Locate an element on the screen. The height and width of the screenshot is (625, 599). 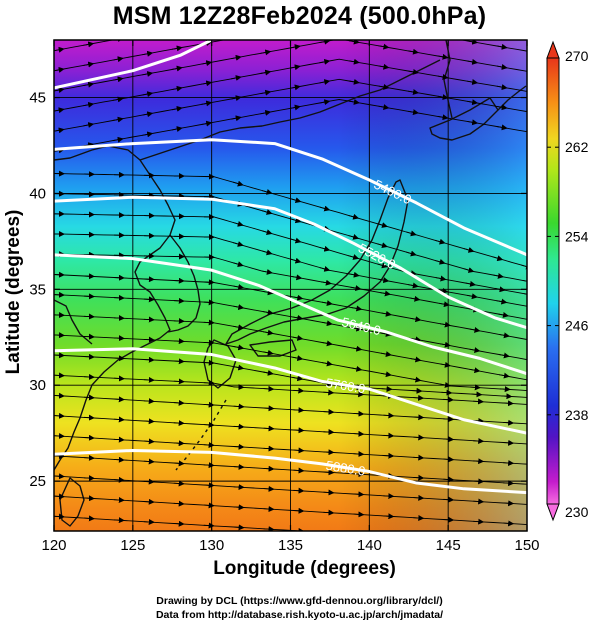
coastline-ryukyu is located at coordinates (201, 435).